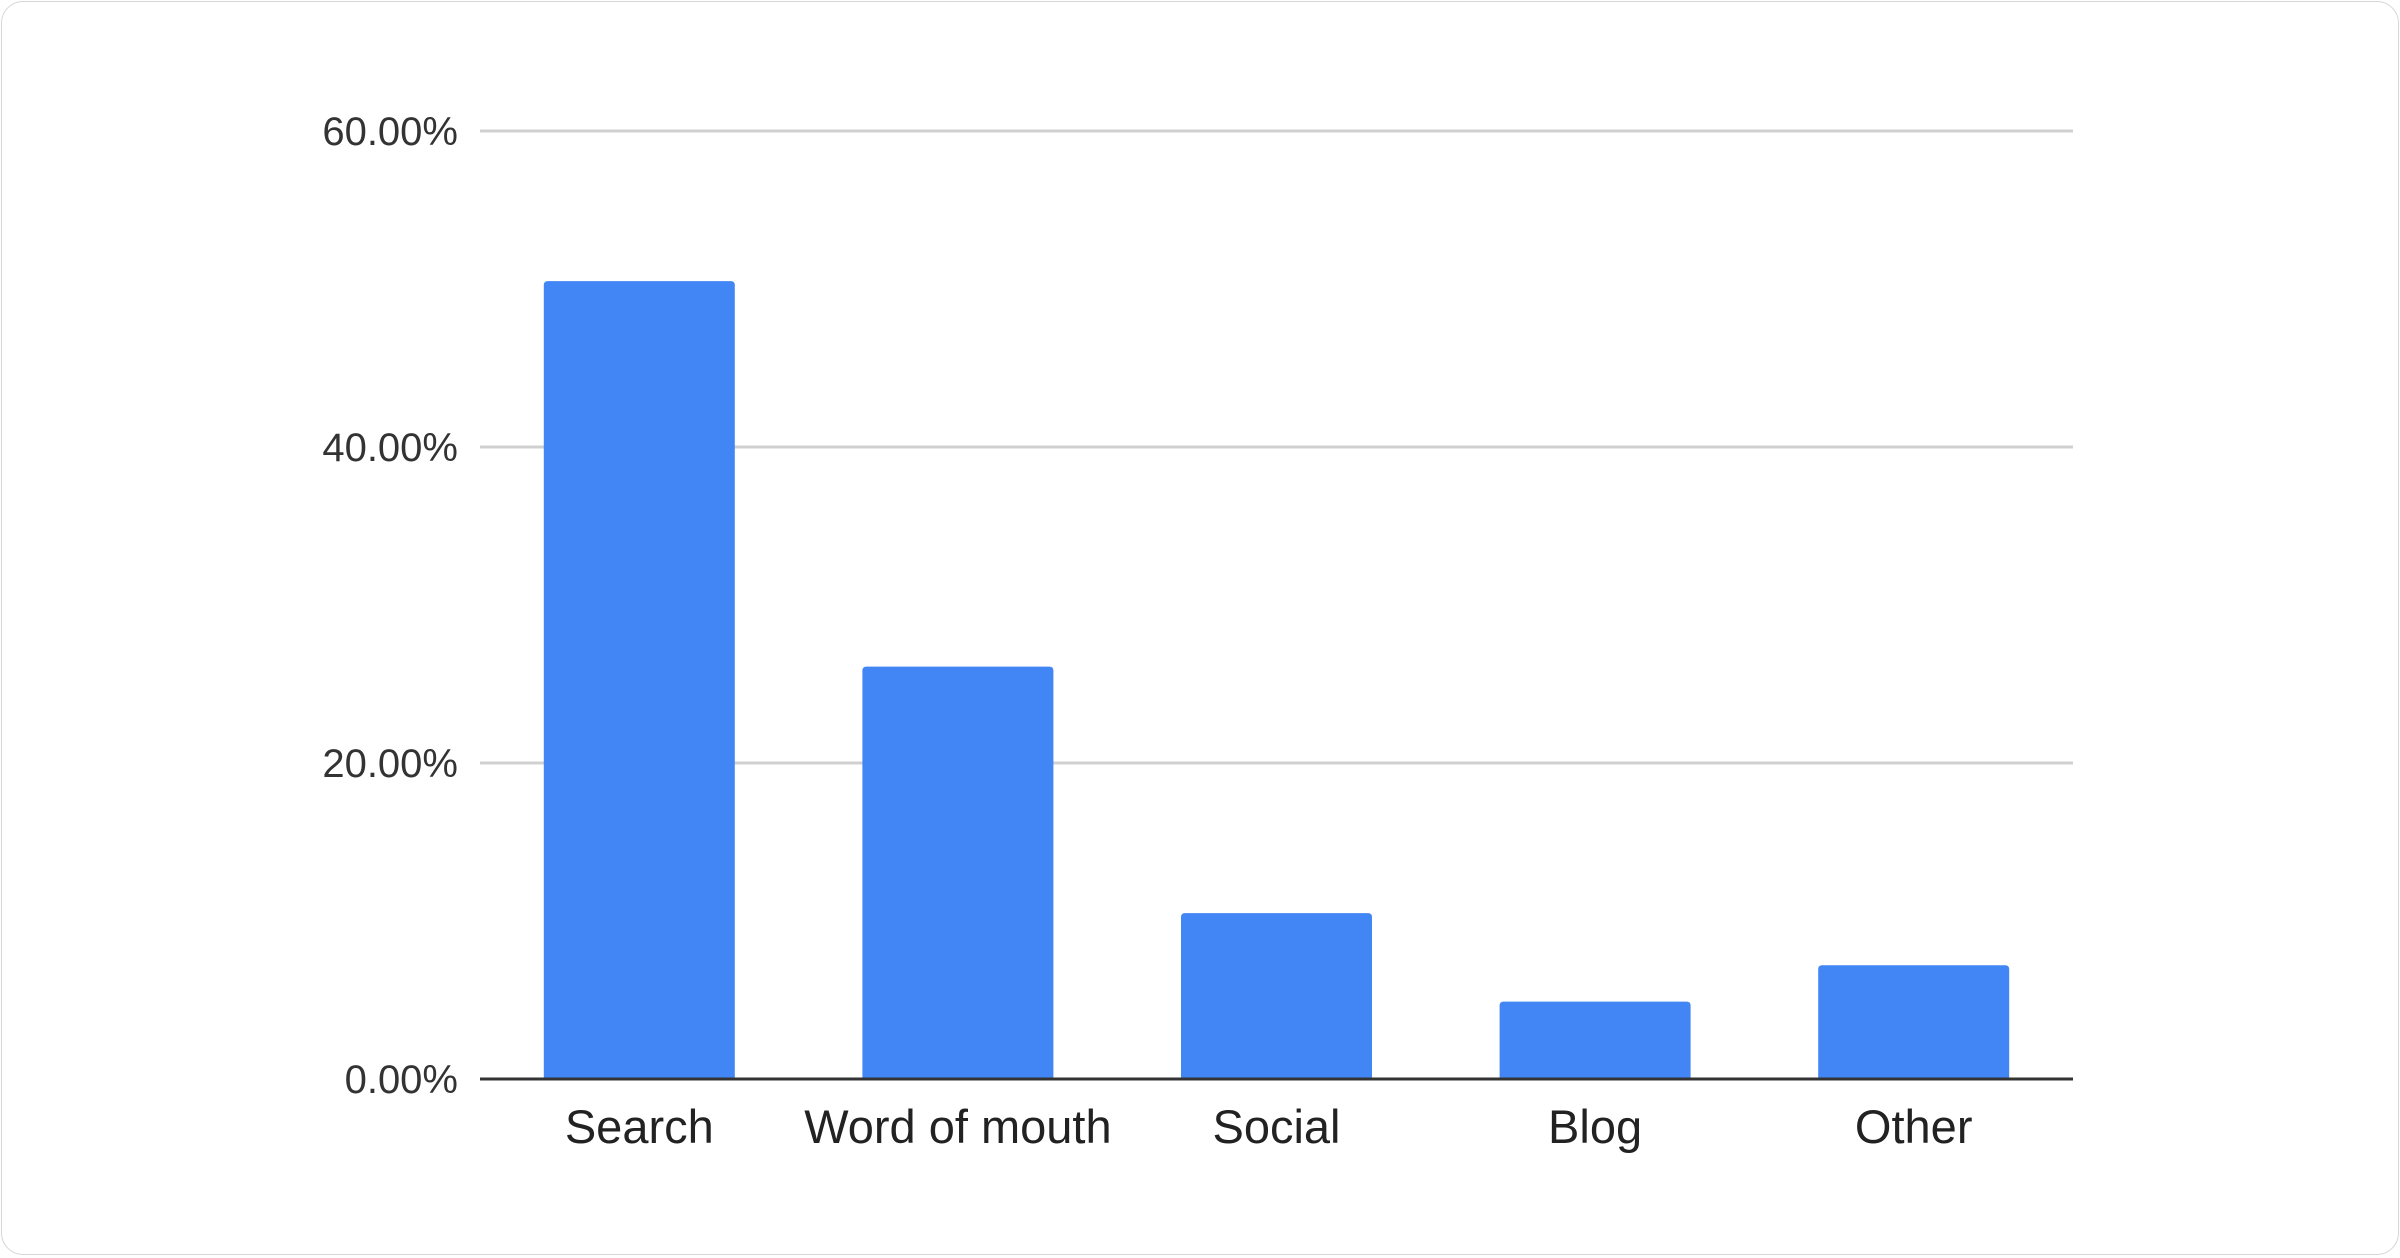 This screenshot has width=2400, height=1258. Describe the element at coordinates (1595, 1040) in the screenshot. I see `bar-blog` at that location.